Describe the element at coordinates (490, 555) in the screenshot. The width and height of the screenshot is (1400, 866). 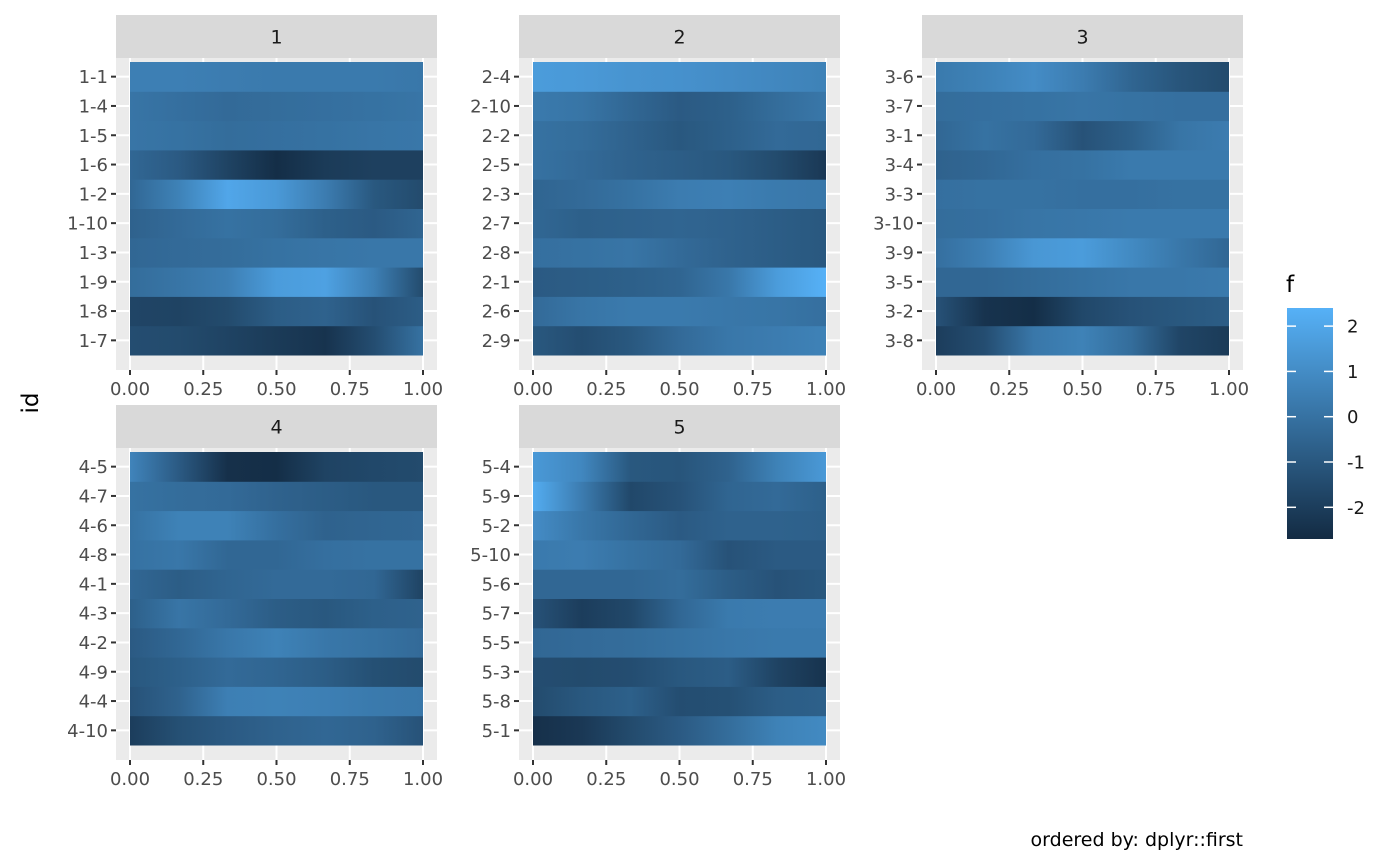
I see `y-tick-label: 5-10` at that location.